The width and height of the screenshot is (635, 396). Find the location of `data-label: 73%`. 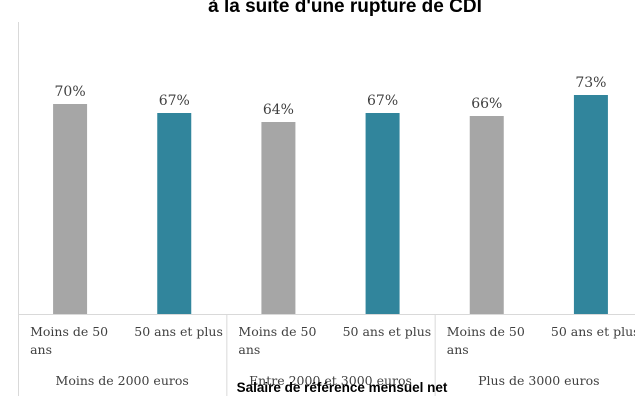

data-label: 73% is located at coordinates (590, 83).